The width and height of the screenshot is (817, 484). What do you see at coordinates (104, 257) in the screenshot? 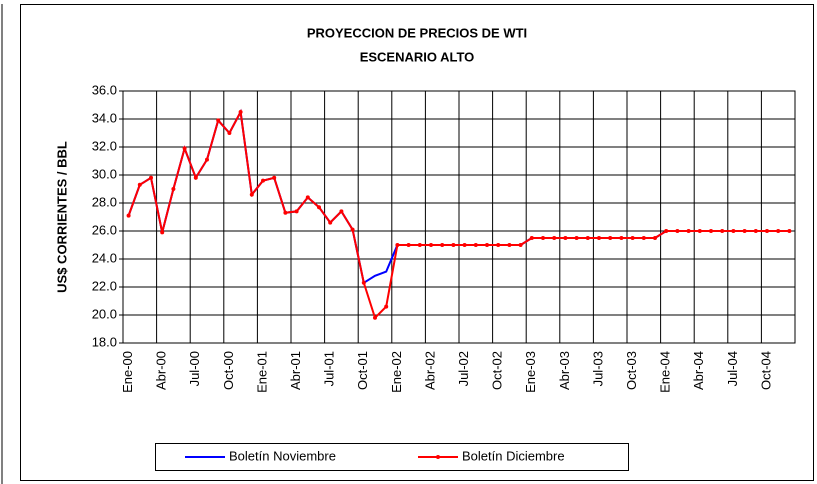
I see `y-tick-label: 24.0` at bounding box center [104, 257].